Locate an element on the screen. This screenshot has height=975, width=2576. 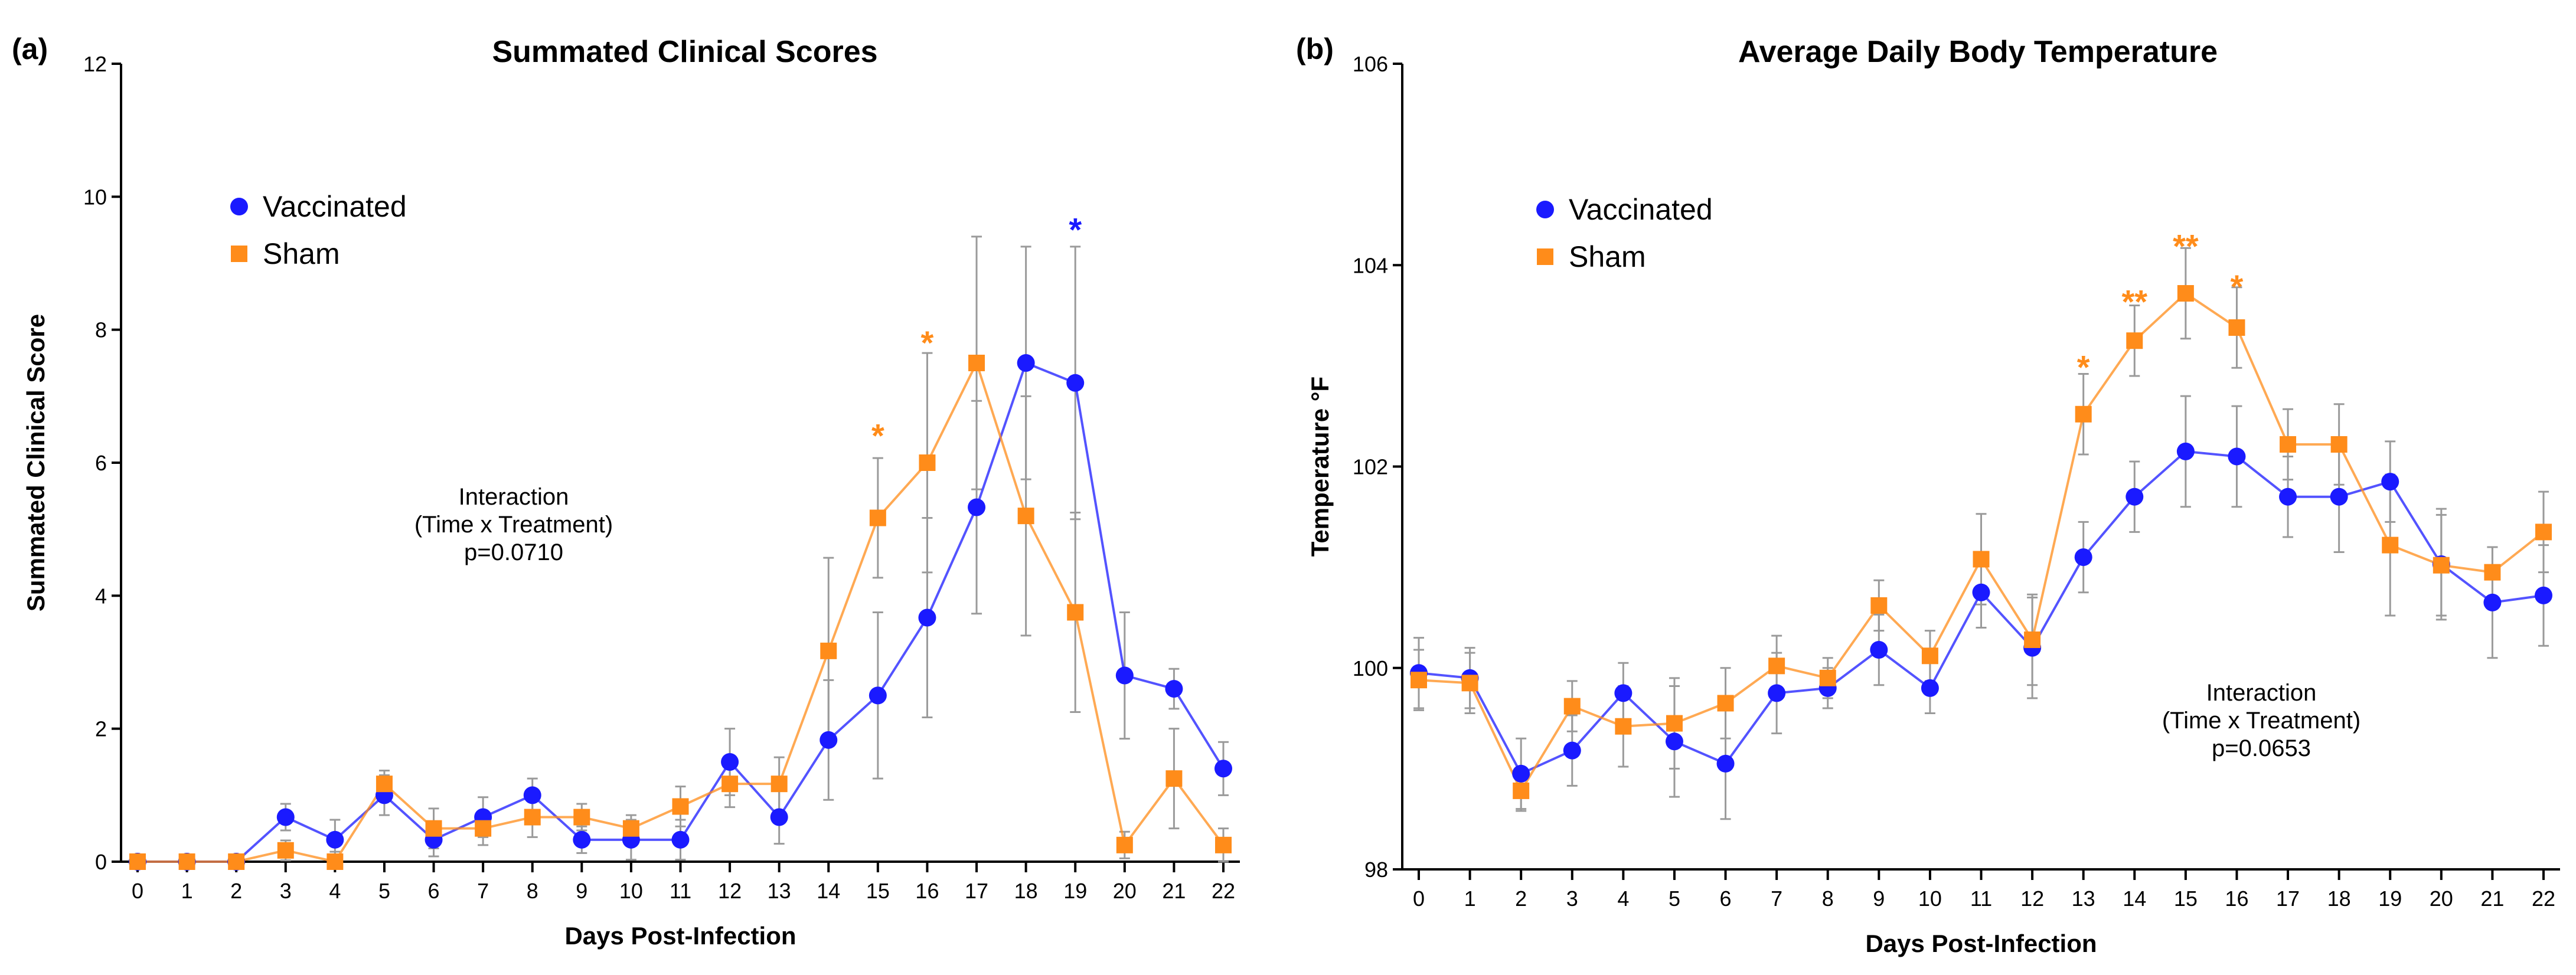
x-tick-label: 16 is located at coordinates (927, 891).